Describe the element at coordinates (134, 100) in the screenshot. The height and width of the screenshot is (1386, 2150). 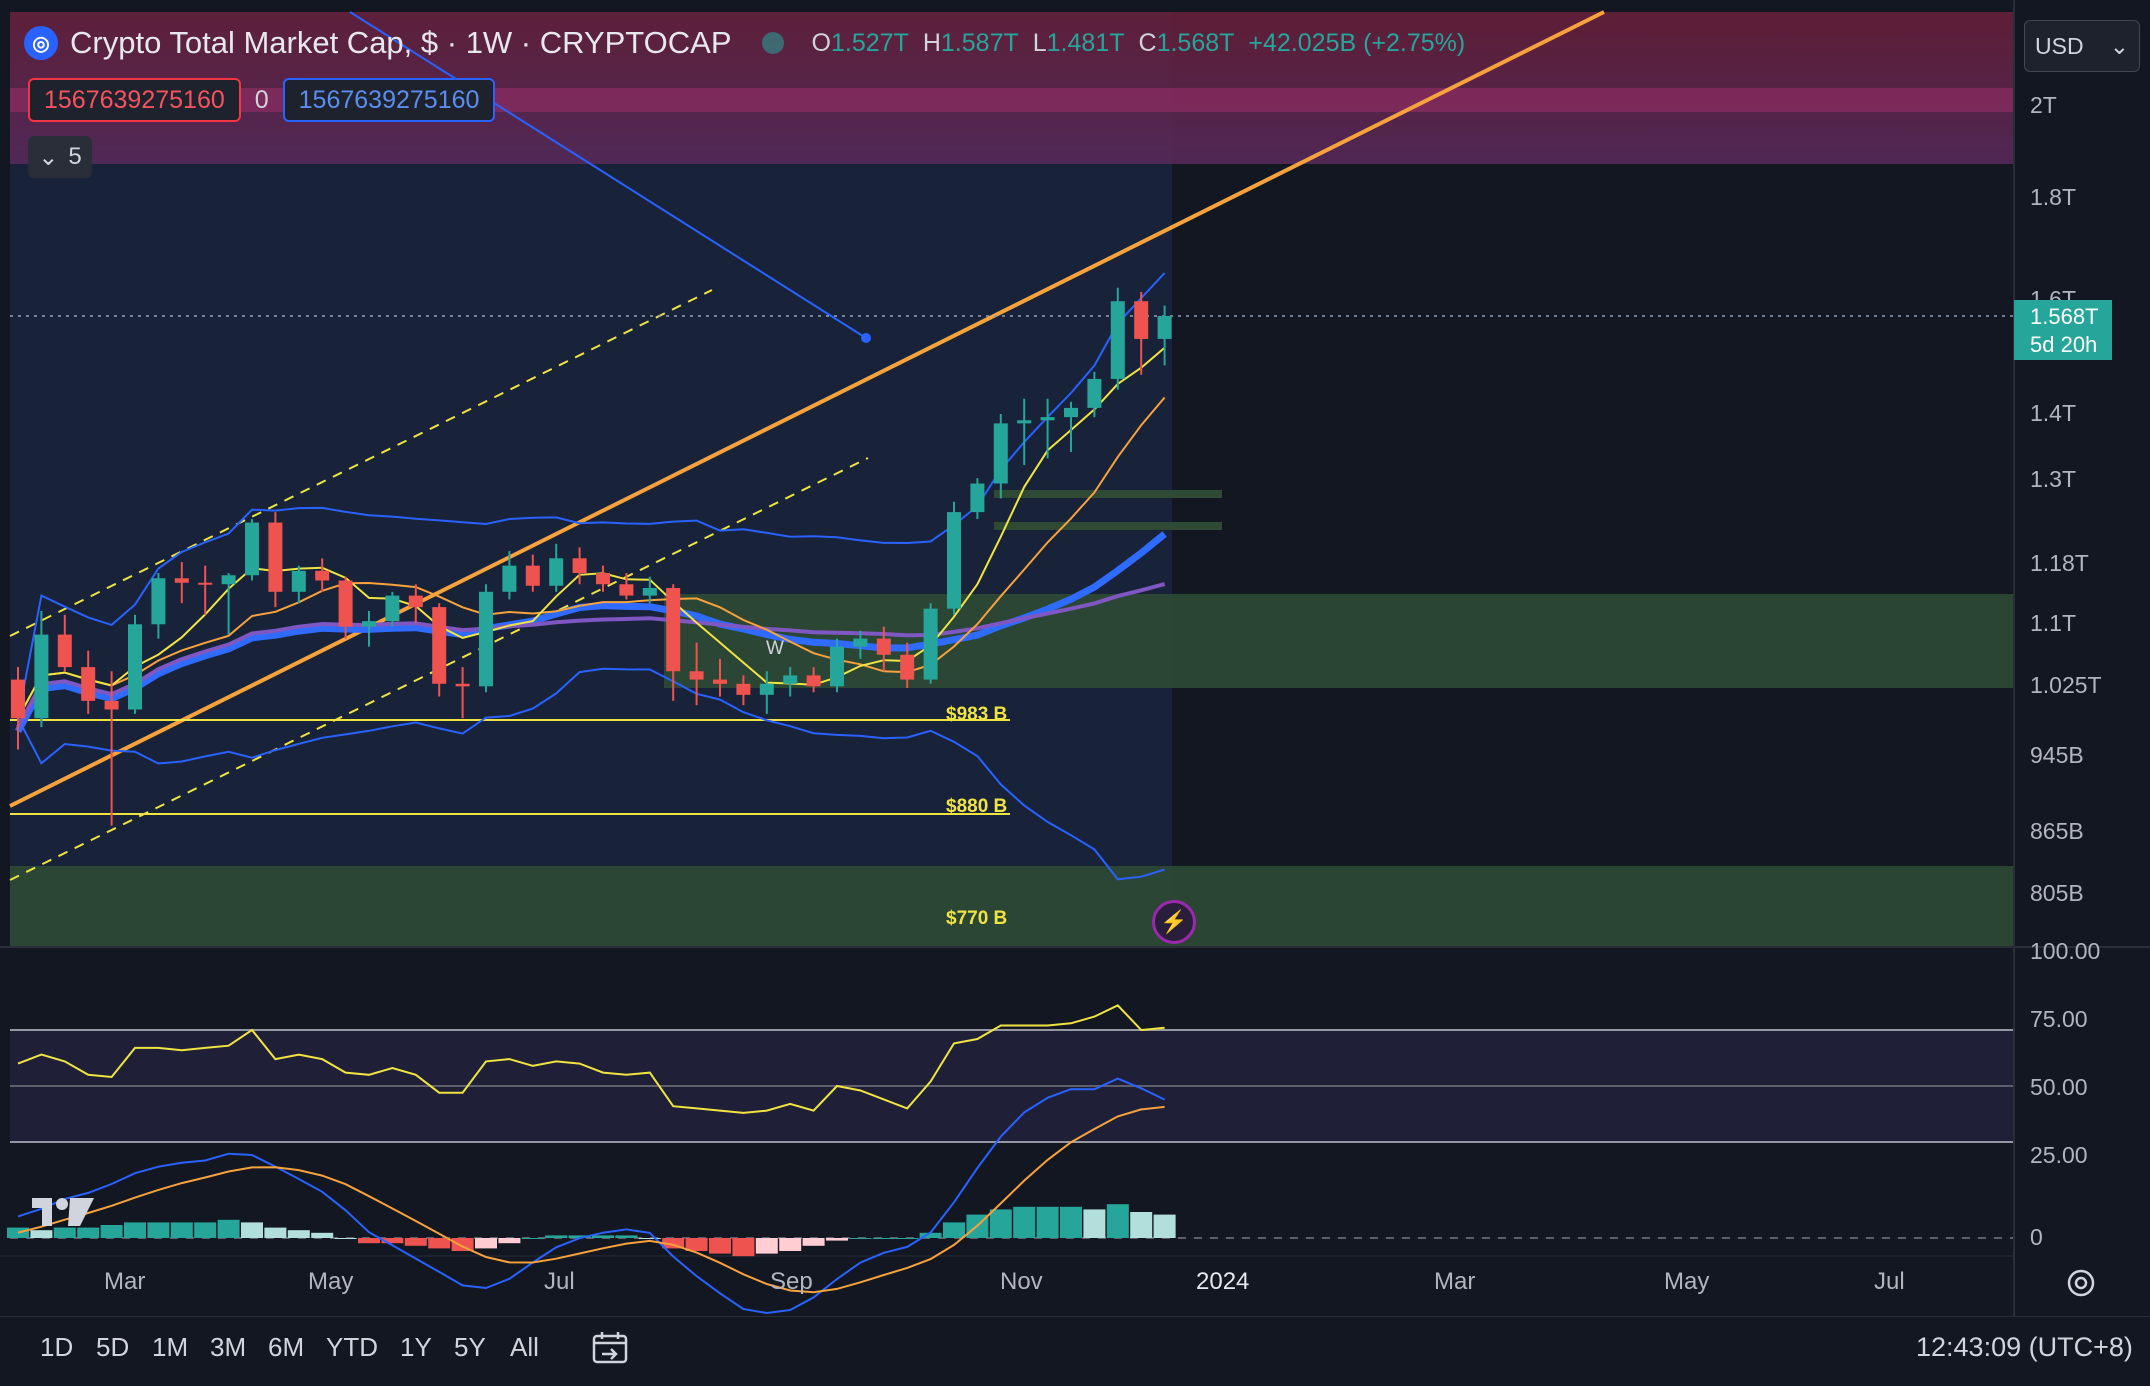
I see `indicator-input-red: 1567639275160` at that location.